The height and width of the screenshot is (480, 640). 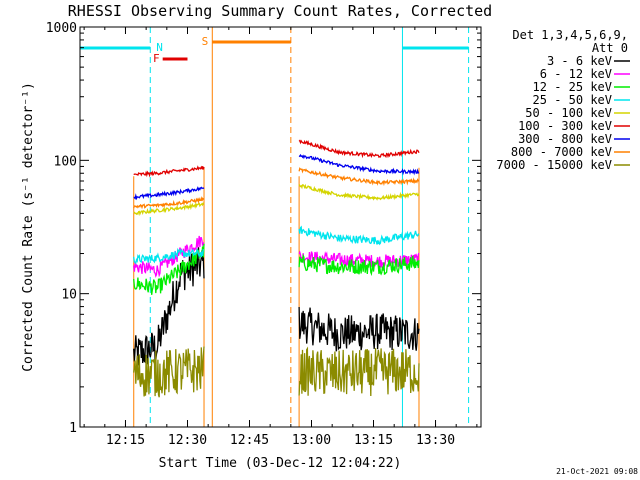 What do you see at coordinates (565, 126) in the screenshot?
I see `legend-label-5: 100 - 300 keV` at bounding box center [565, 126].